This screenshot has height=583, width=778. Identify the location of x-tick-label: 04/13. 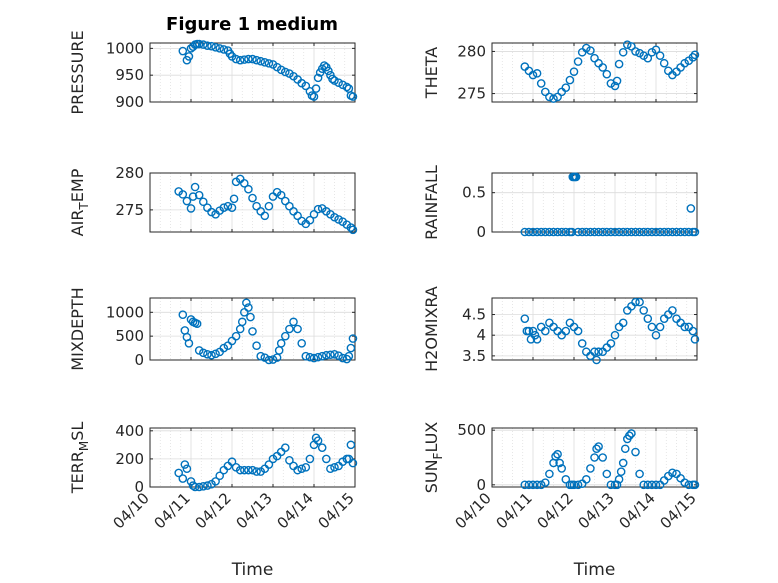
(254, 510).